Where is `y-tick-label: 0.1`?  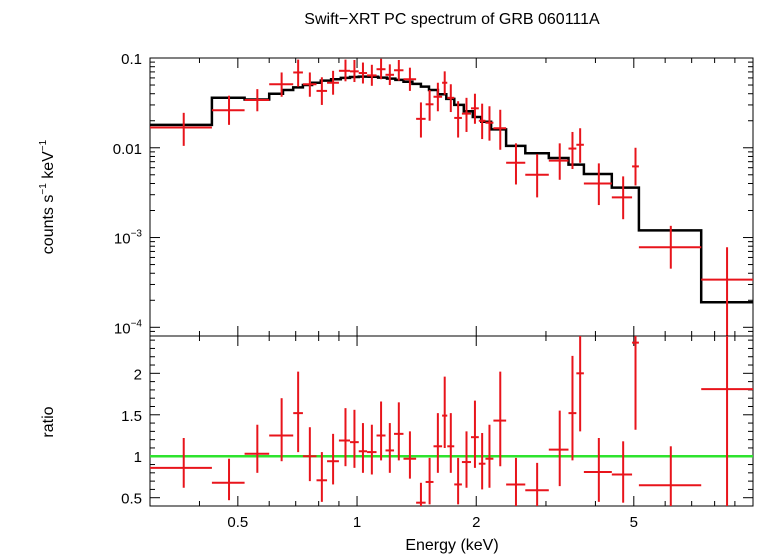 y-tick-label: 0.1 is located at coordinates (131, 59).